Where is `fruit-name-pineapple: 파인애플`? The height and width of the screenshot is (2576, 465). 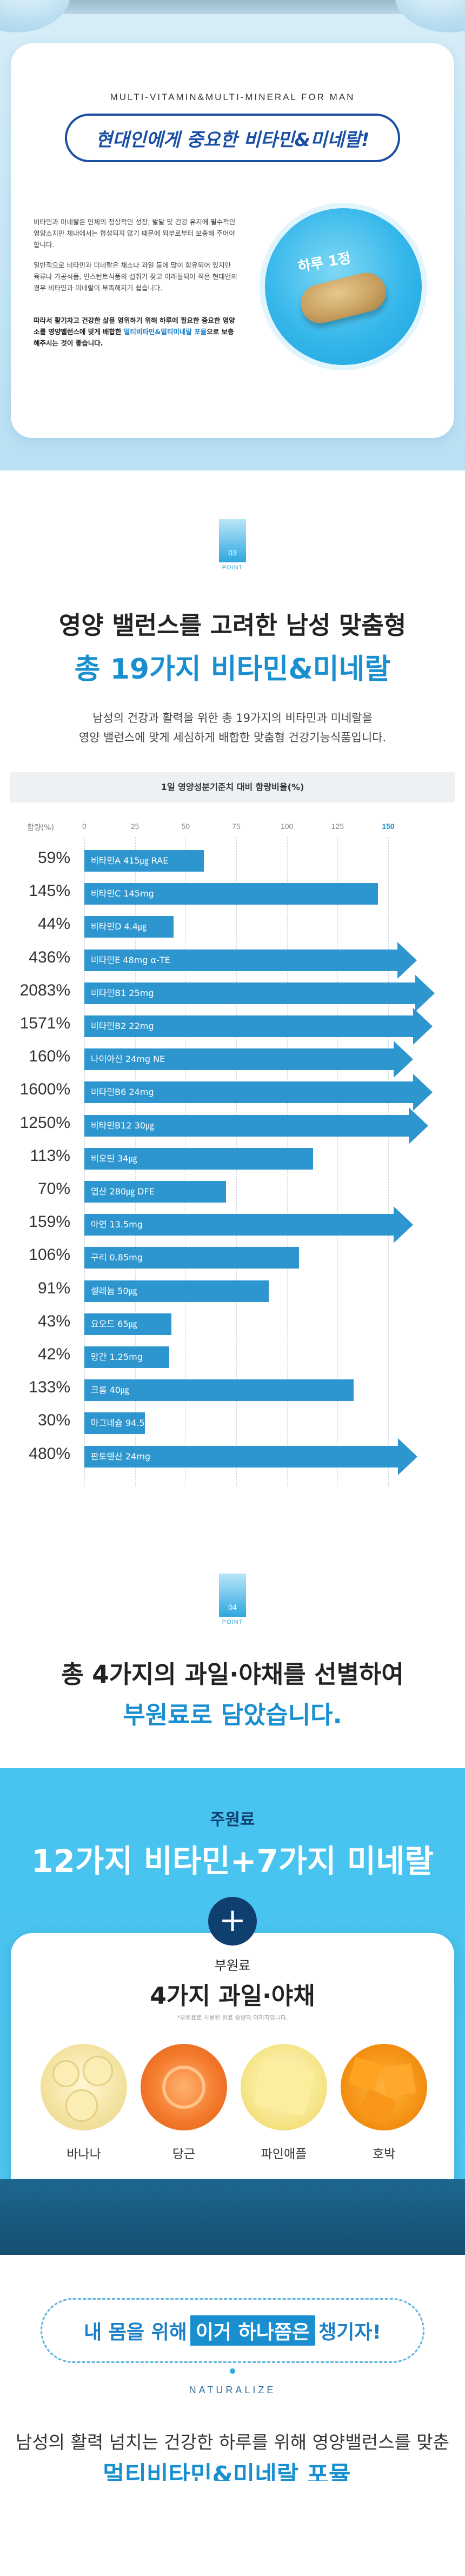
fruit-name-pineapple: 파인애플 is located at coordinates (284, 2154).